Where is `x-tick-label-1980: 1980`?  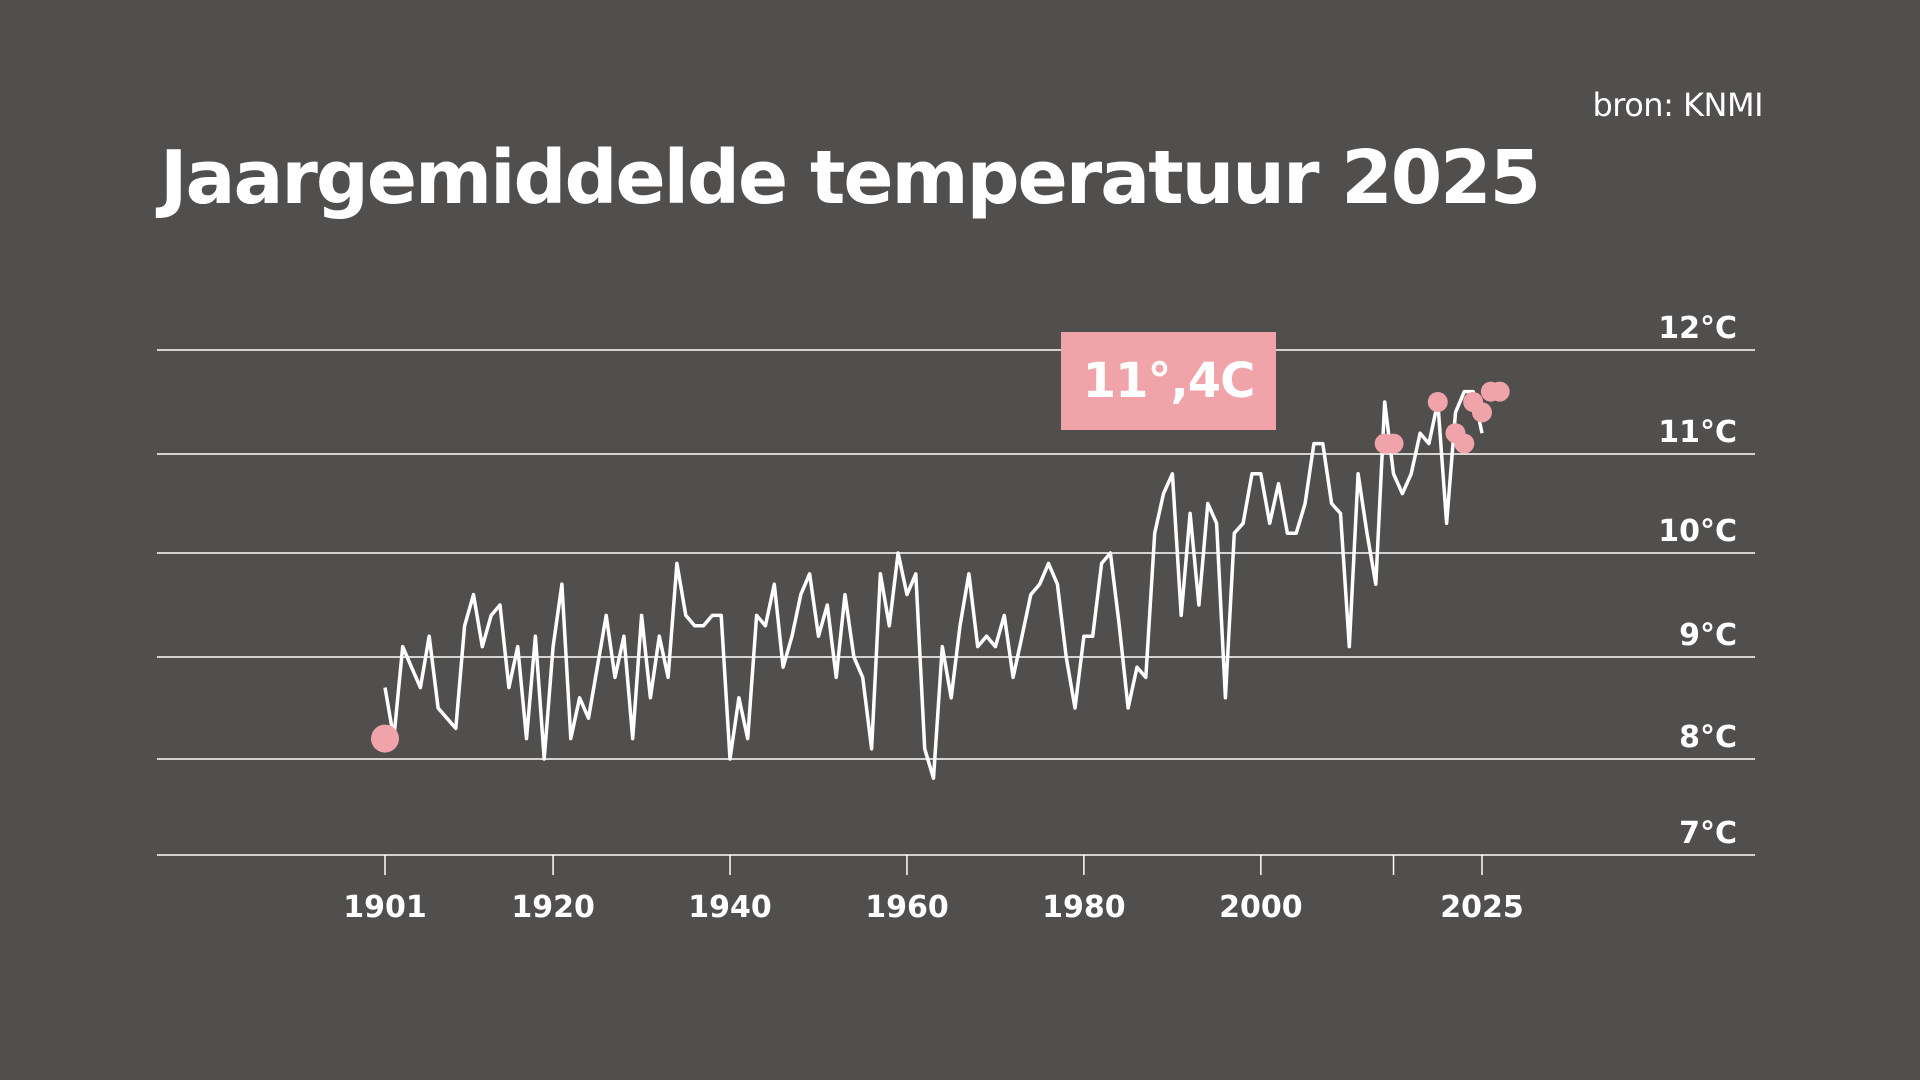 x-tick-label-1980: 1980 is located at coordinates (1084, 907).